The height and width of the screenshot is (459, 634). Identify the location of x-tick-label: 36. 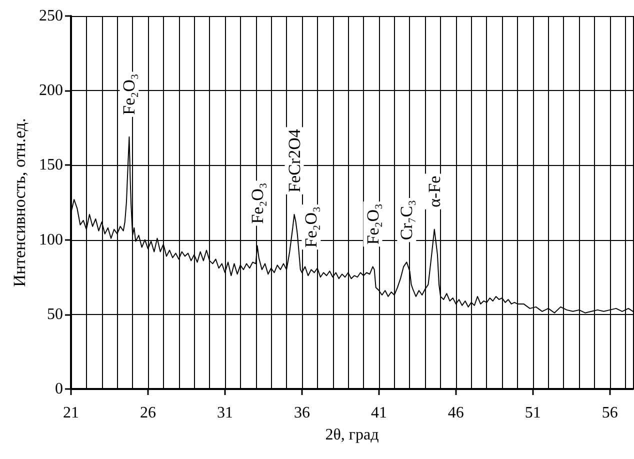
(302, 413).